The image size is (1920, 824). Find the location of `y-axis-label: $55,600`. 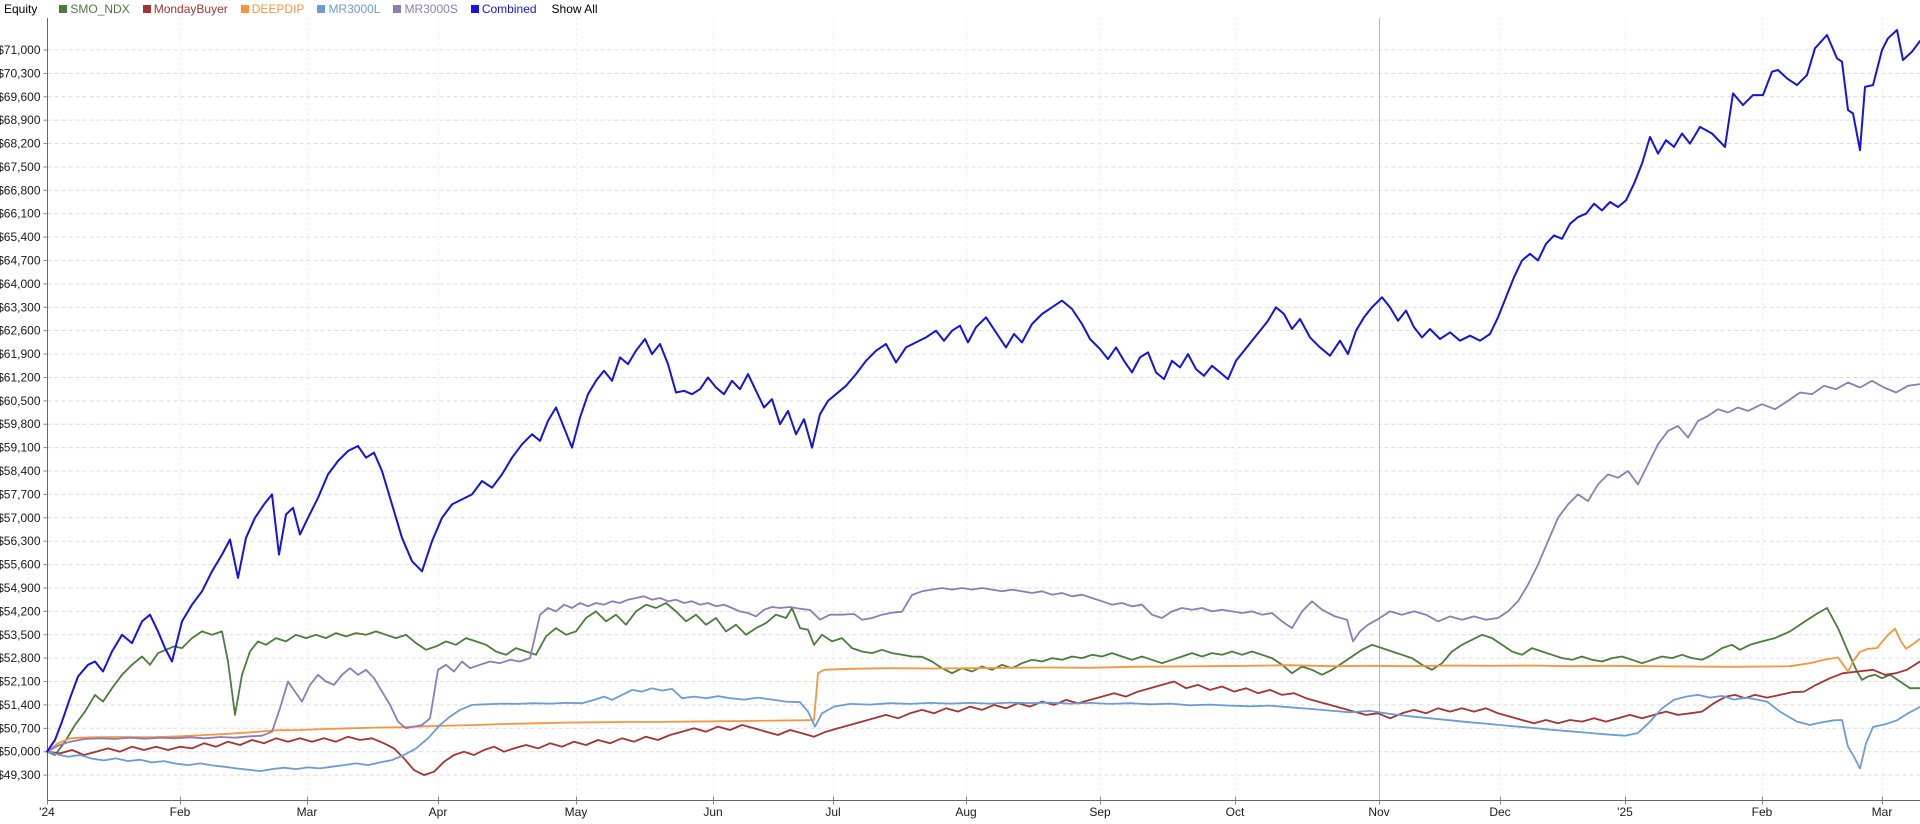

y-axis-label: $55,600 is located at coordinates (20, 565).